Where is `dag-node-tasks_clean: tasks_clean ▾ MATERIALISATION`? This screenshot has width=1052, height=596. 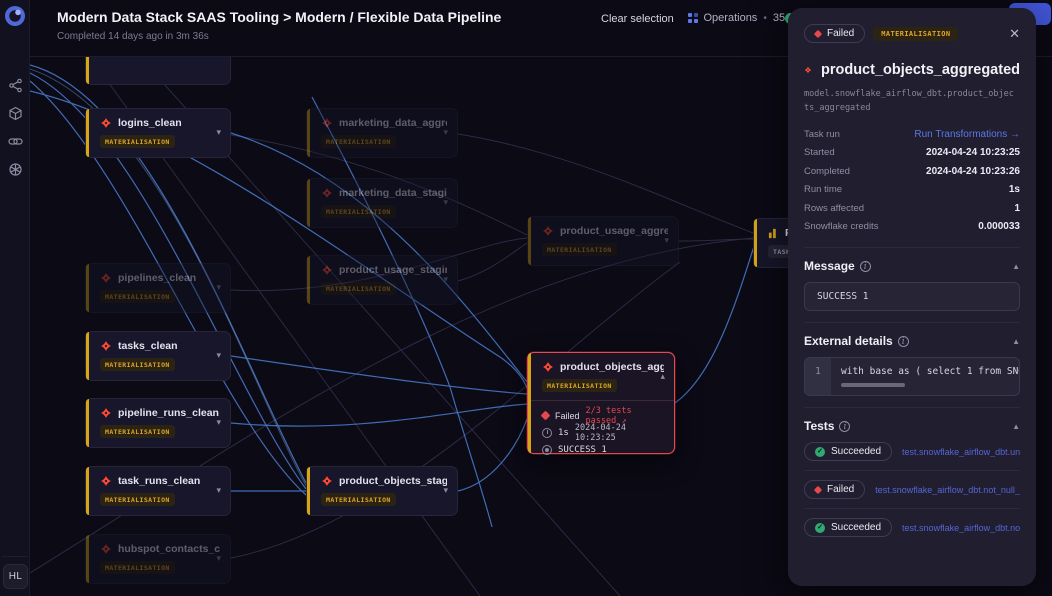
dag-node-tasks_clean: tasks_clean ▾ MATERIALISATION is located at coordinates (158, 356).